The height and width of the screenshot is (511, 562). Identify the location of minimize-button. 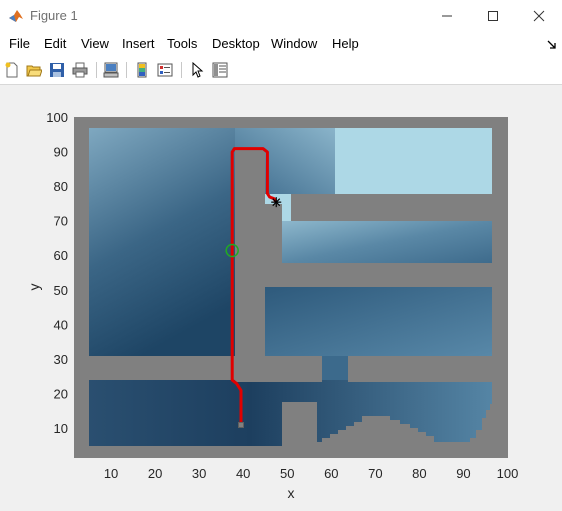
(447, 16).